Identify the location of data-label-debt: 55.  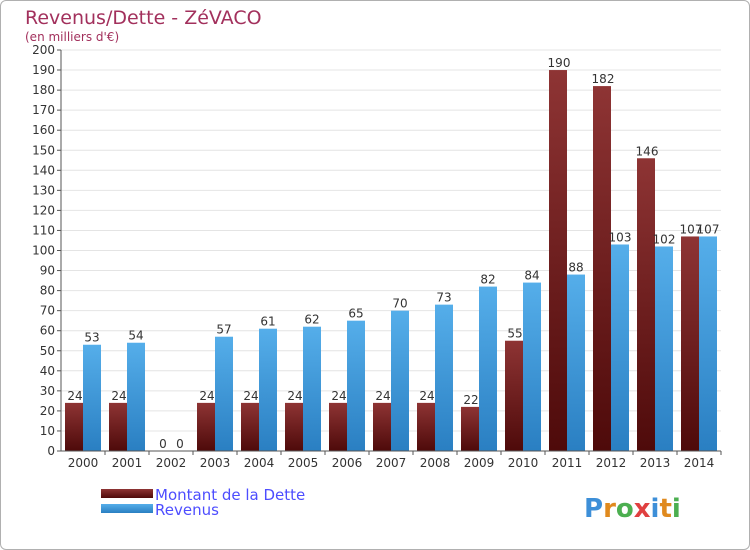
(514, 334).